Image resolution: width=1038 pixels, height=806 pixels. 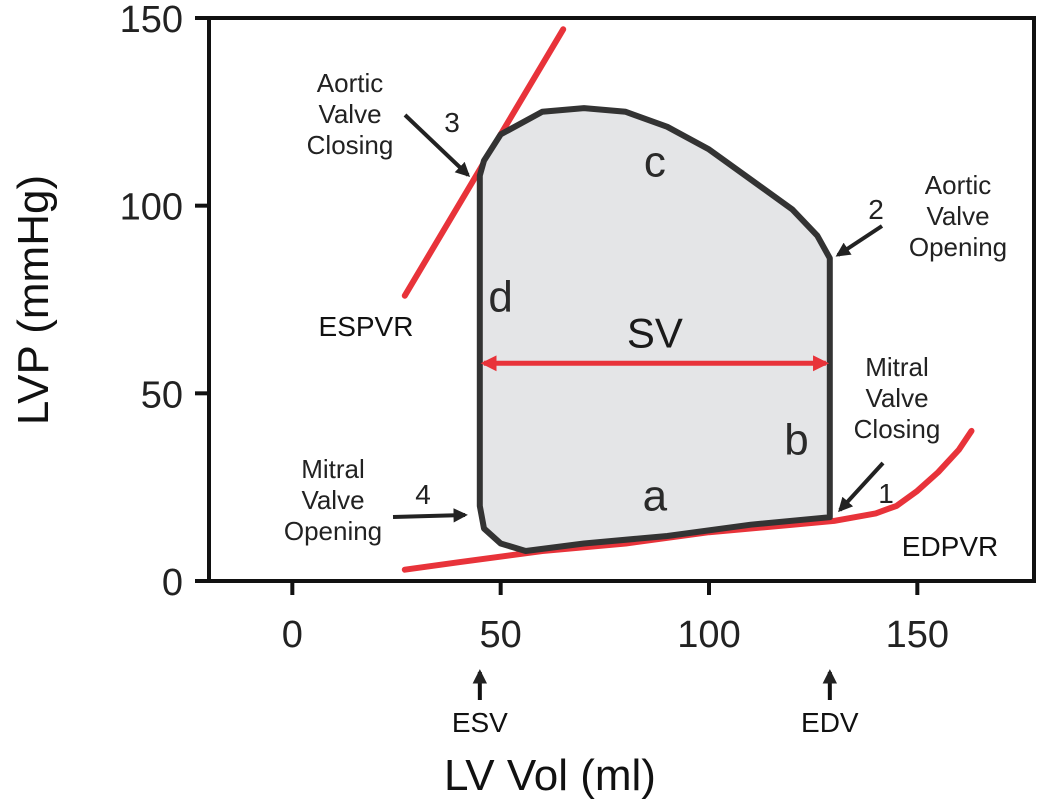 What do you see at coordinates (333, 531) in the screenshot?
I see `event-text-4: Opening` at bounding box center [333, 531].